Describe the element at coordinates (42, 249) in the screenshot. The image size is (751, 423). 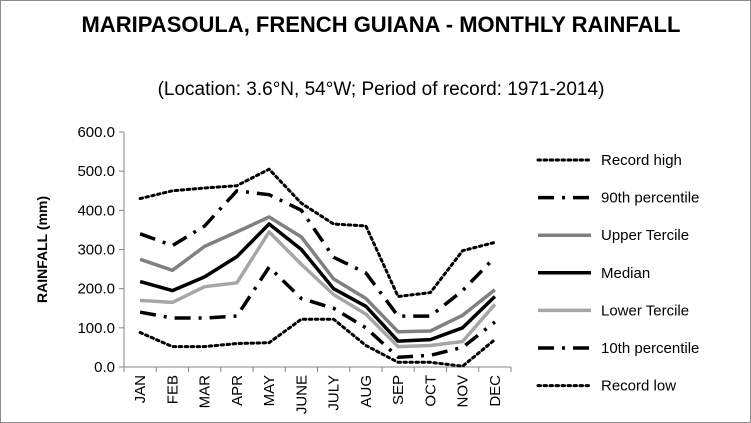
I see `y-axis-title: RAINFALL (mm)` at that location.